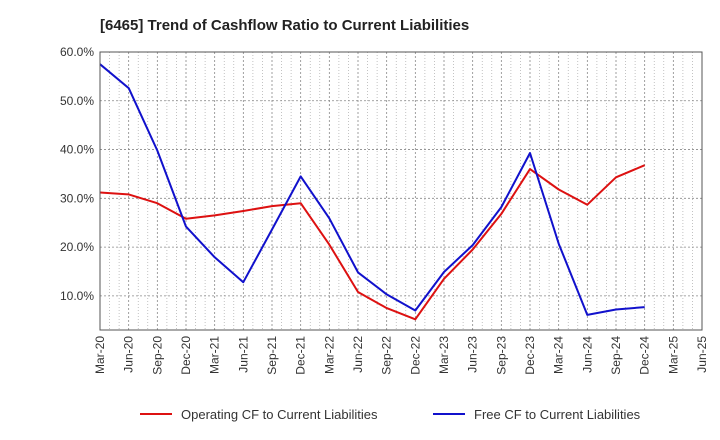 The width and height of the screenshot is (720, 440). What do you see at coordinates (444, 355) in the screenshot?
I see `x-tick-label: Mar-23` at bounding box center [444, 355].